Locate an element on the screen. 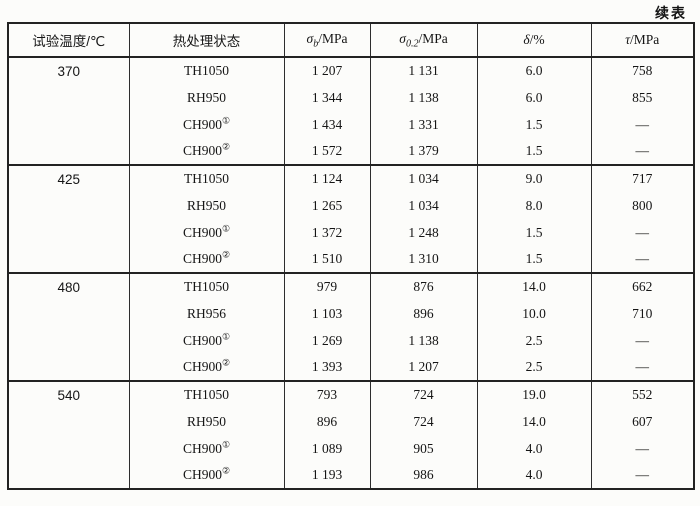  delta-value: 10.0 is located at coordinates (533, 313).